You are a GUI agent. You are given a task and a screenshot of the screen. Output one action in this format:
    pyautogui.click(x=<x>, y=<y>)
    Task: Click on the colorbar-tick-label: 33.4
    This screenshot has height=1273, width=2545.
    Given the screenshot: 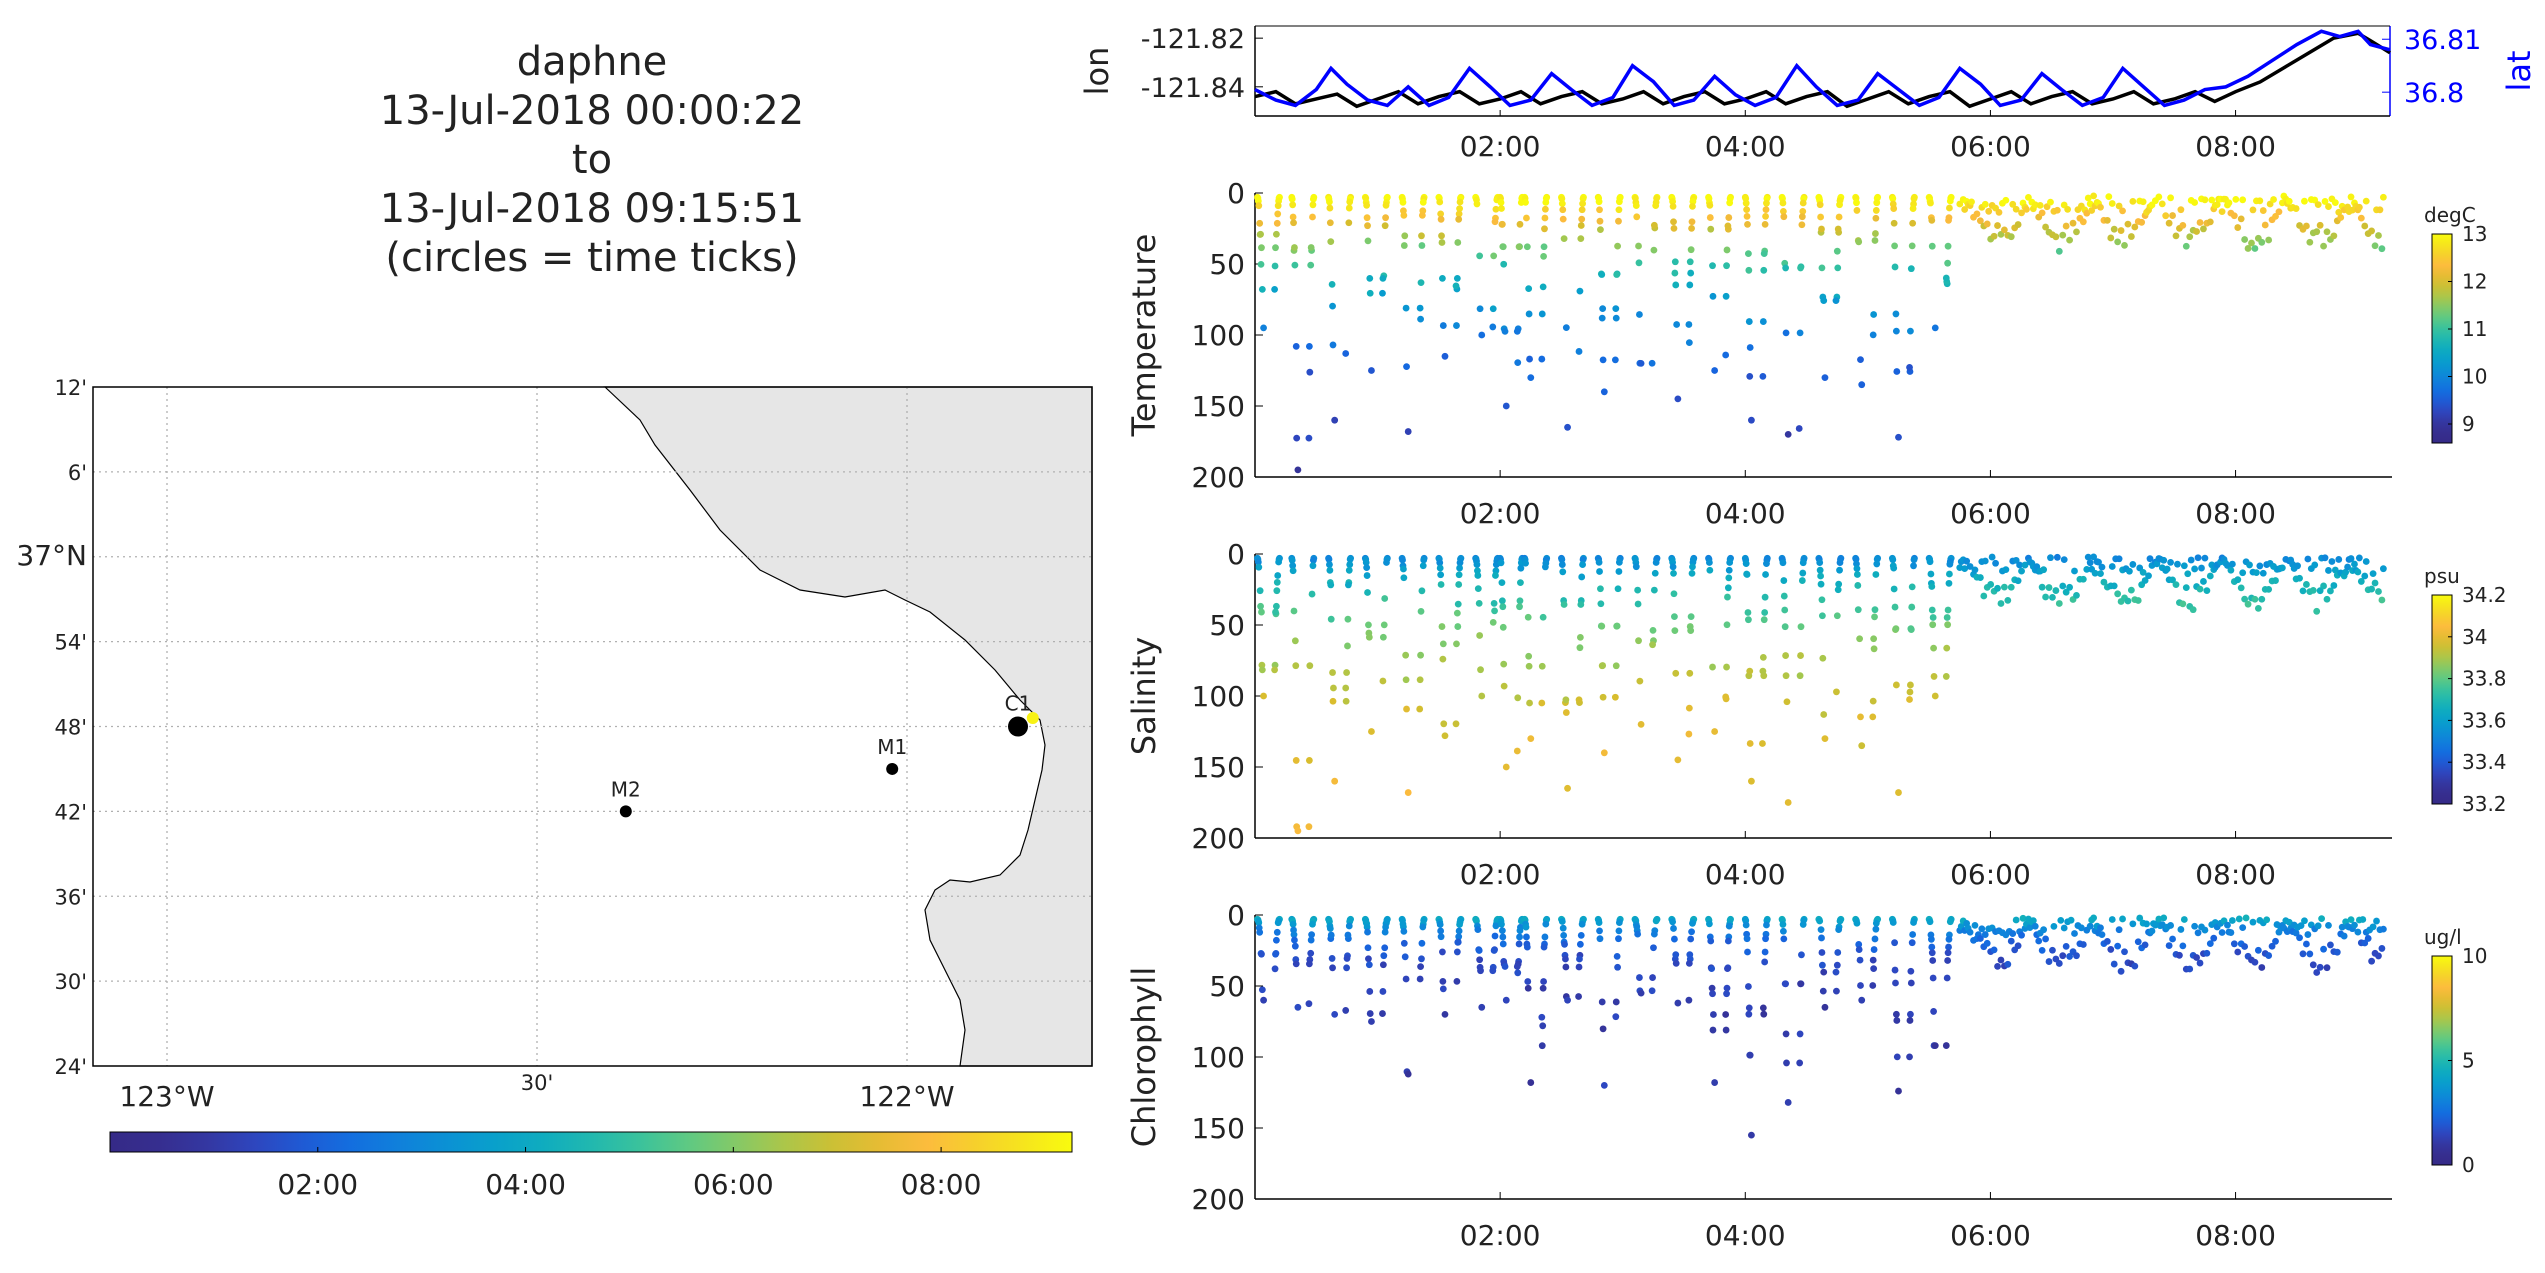 What is the action you would take?
    pyautogui.click(x=2484, y=762)
    